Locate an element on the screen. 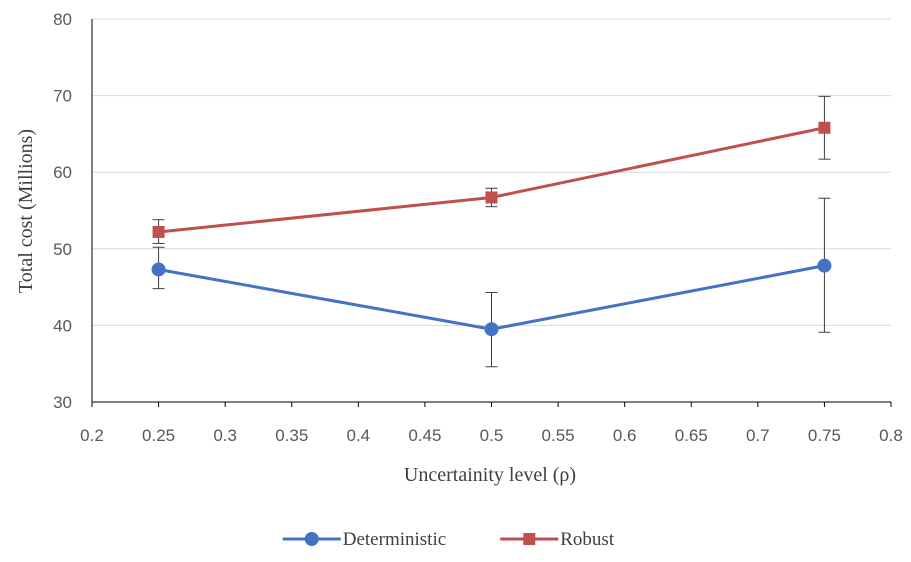 This screenshot has width=911, height=562. x-tick-label: 0.55 is located at coordinates (558, 435).